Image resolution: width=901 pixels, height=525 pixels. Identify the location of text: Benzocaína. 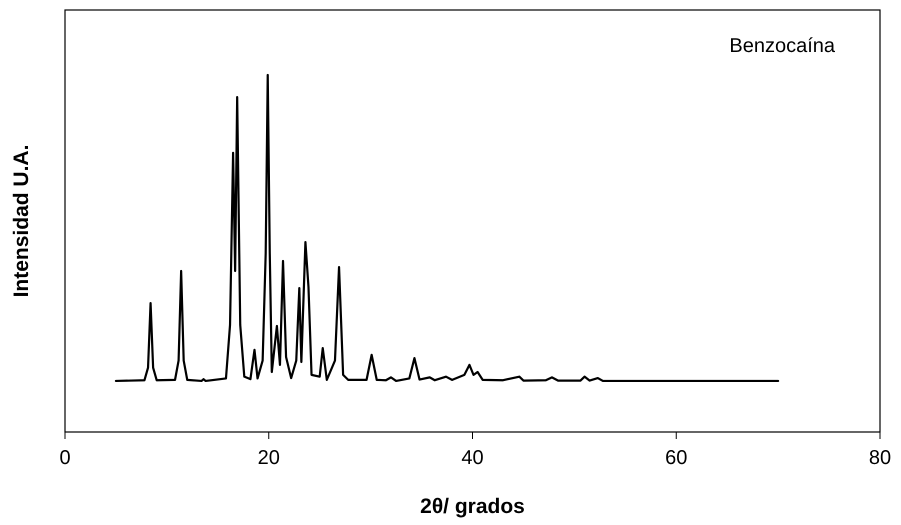
(782, 46).